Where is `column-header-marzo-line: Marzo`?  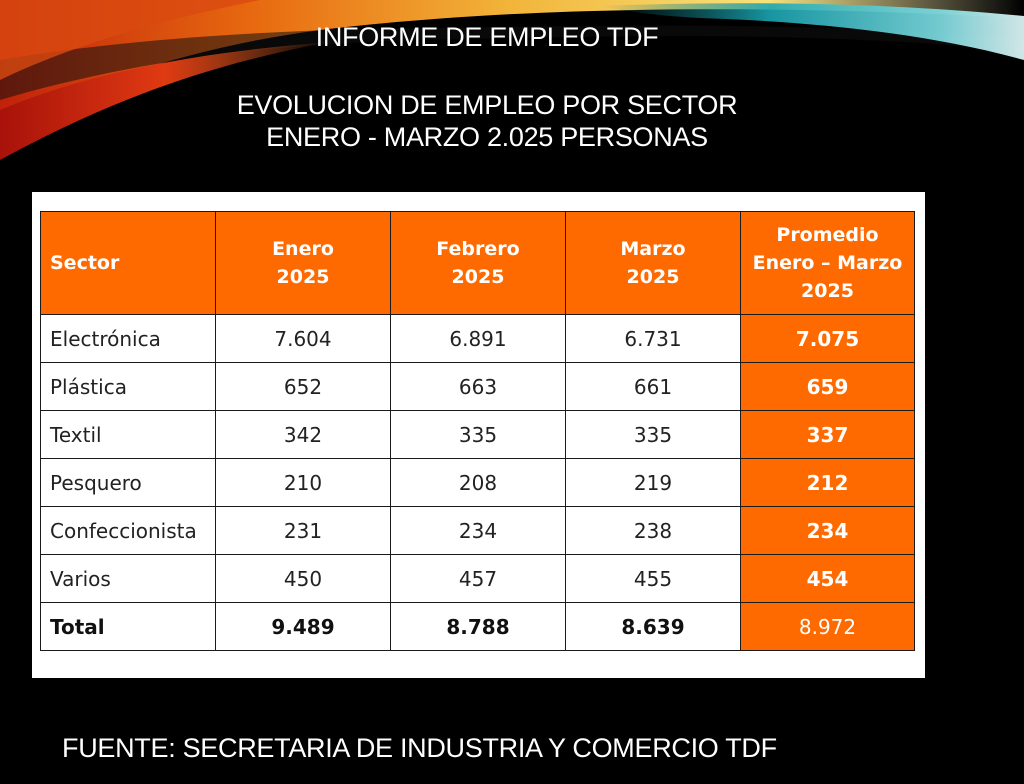
column-header-marzo-line: Marzo is located at coordinates (653, 249).